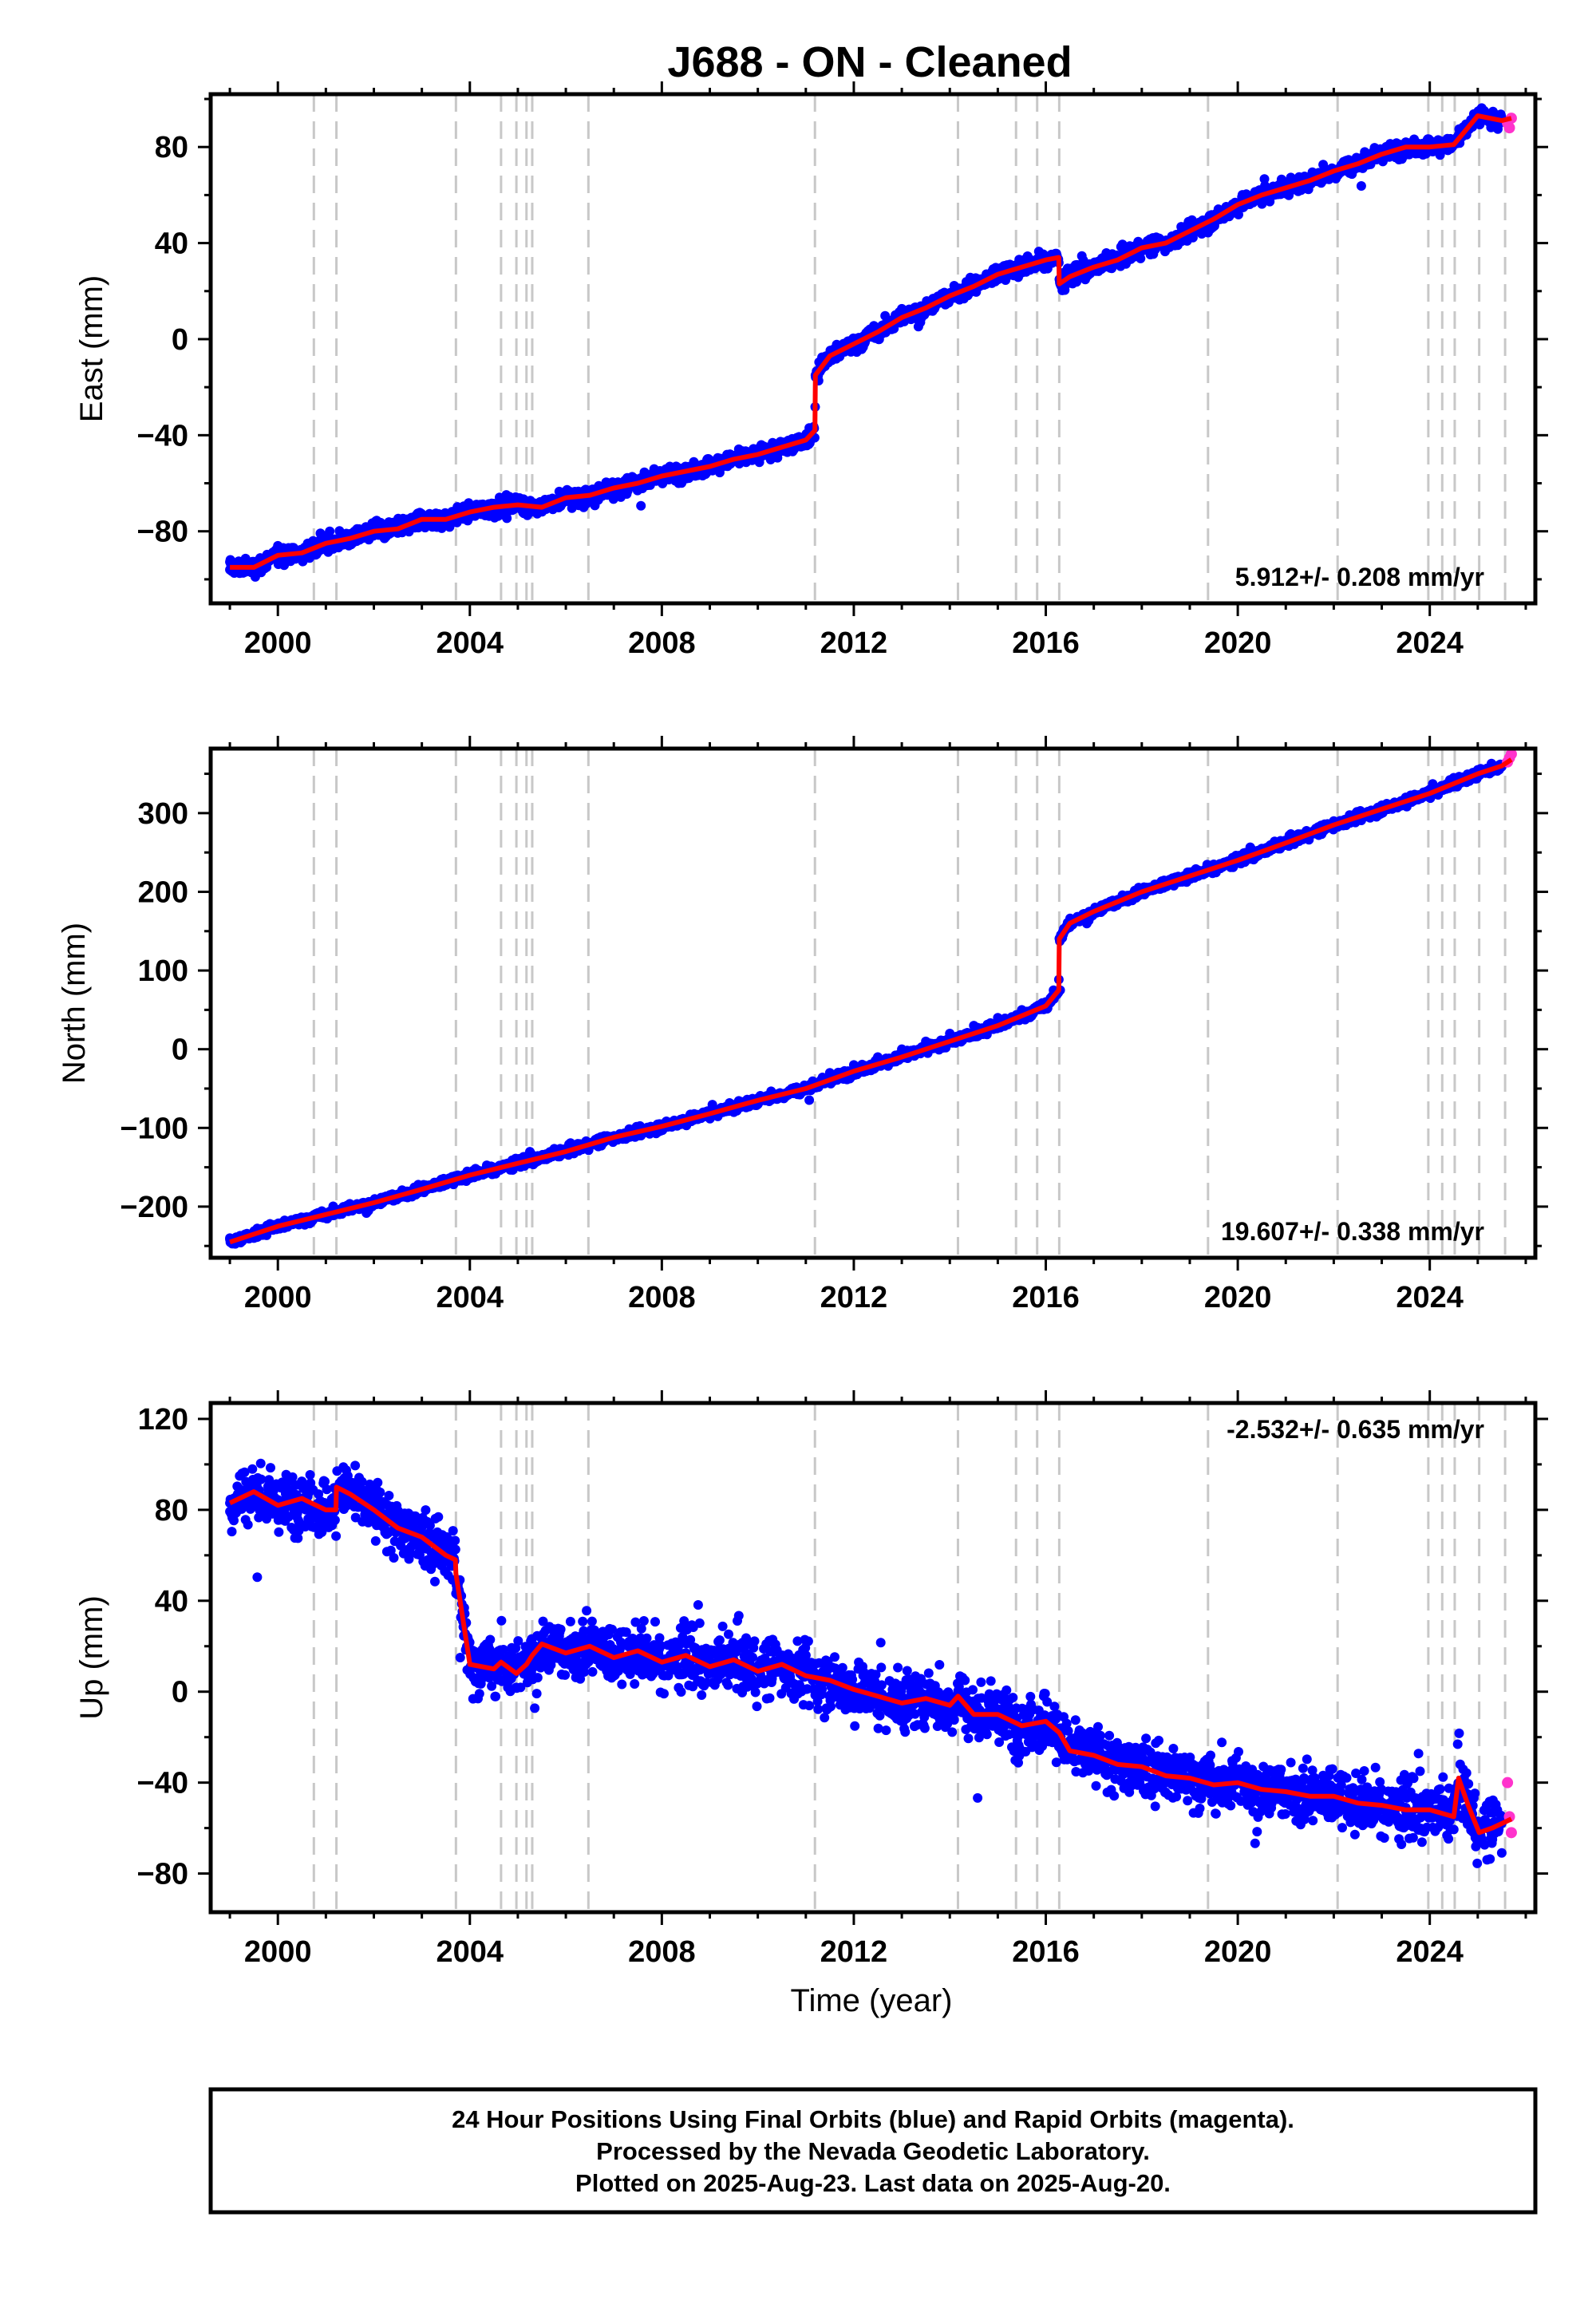 This screenshot has width=1596, height=2316. Describe the element at coordinates (1359, 577) in the screenshot. I see `rate-label: 5.912+/- 0.208 mm/yr` at that location.